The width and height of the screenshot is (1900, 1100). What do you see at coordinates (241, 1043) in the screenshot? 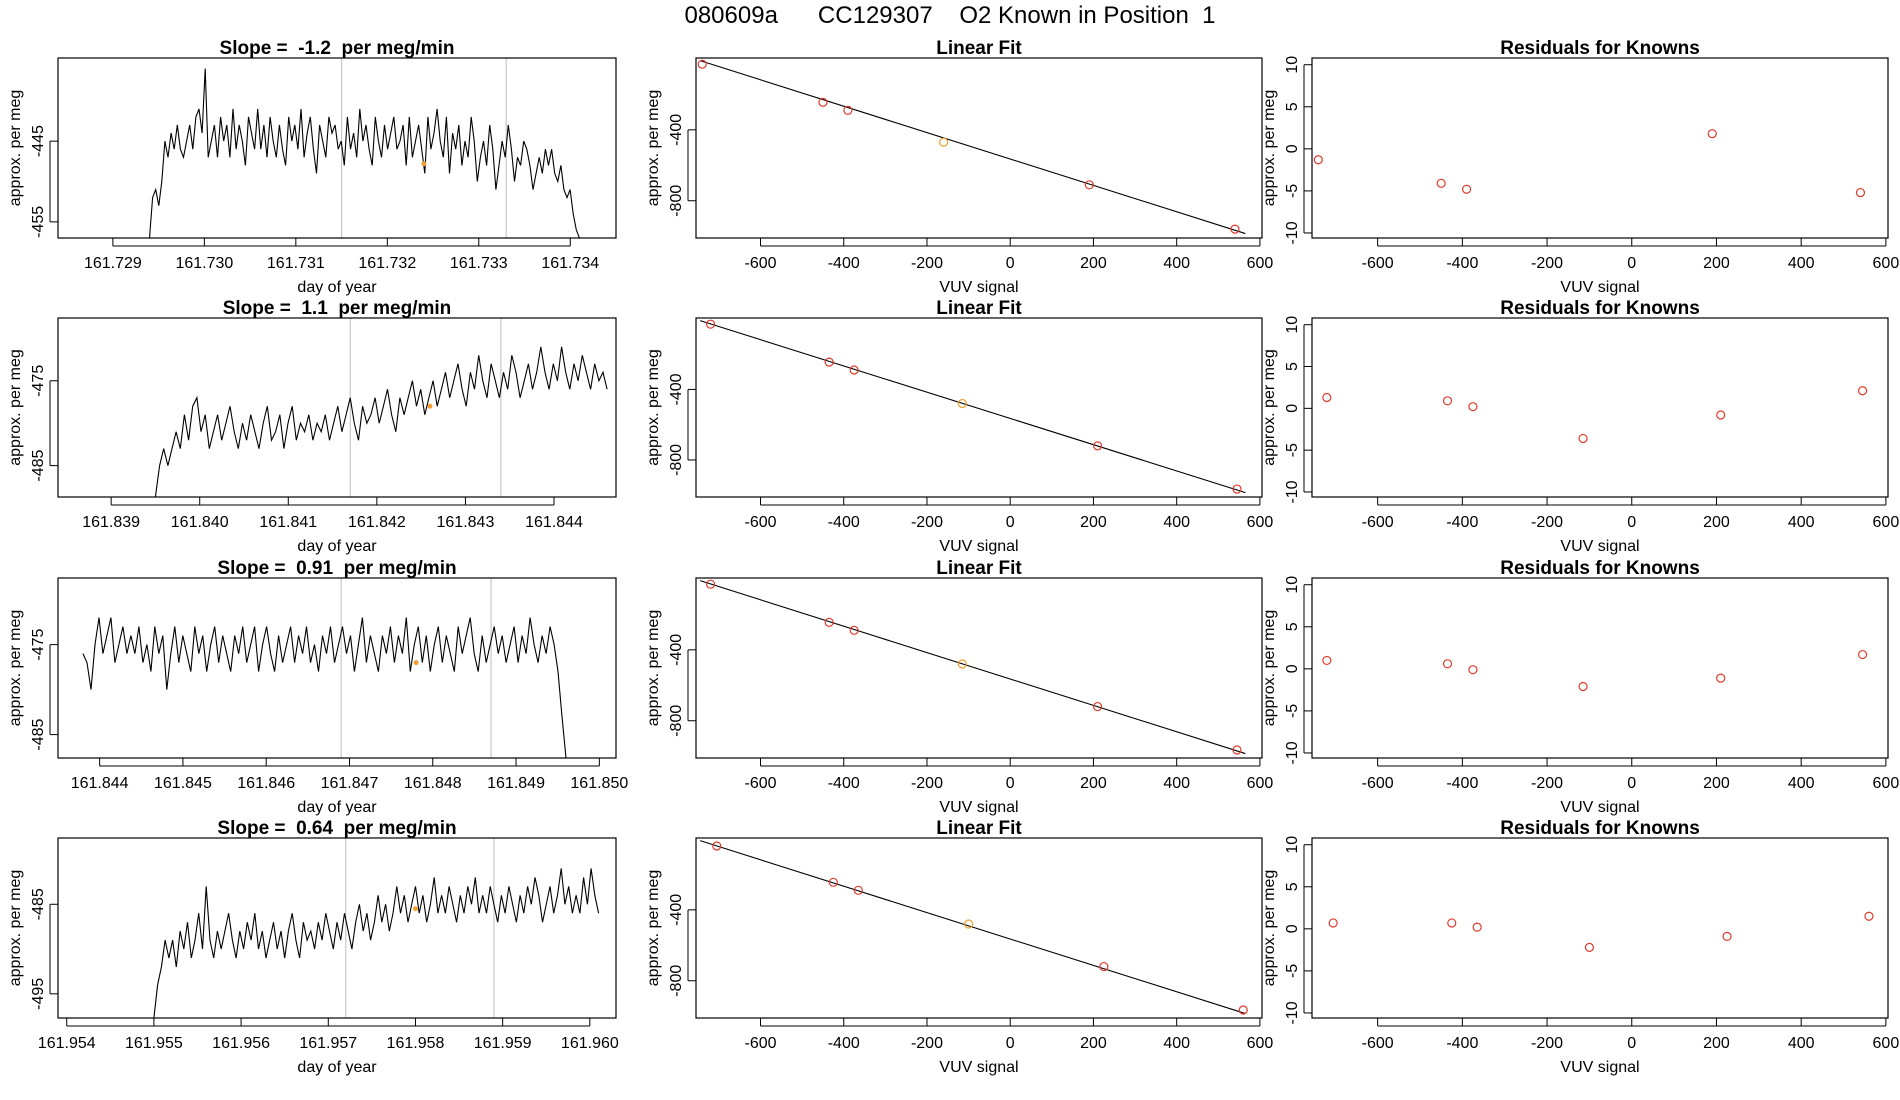
I see `x-tick-label: 161.956` at bounding box center [241, 1043].